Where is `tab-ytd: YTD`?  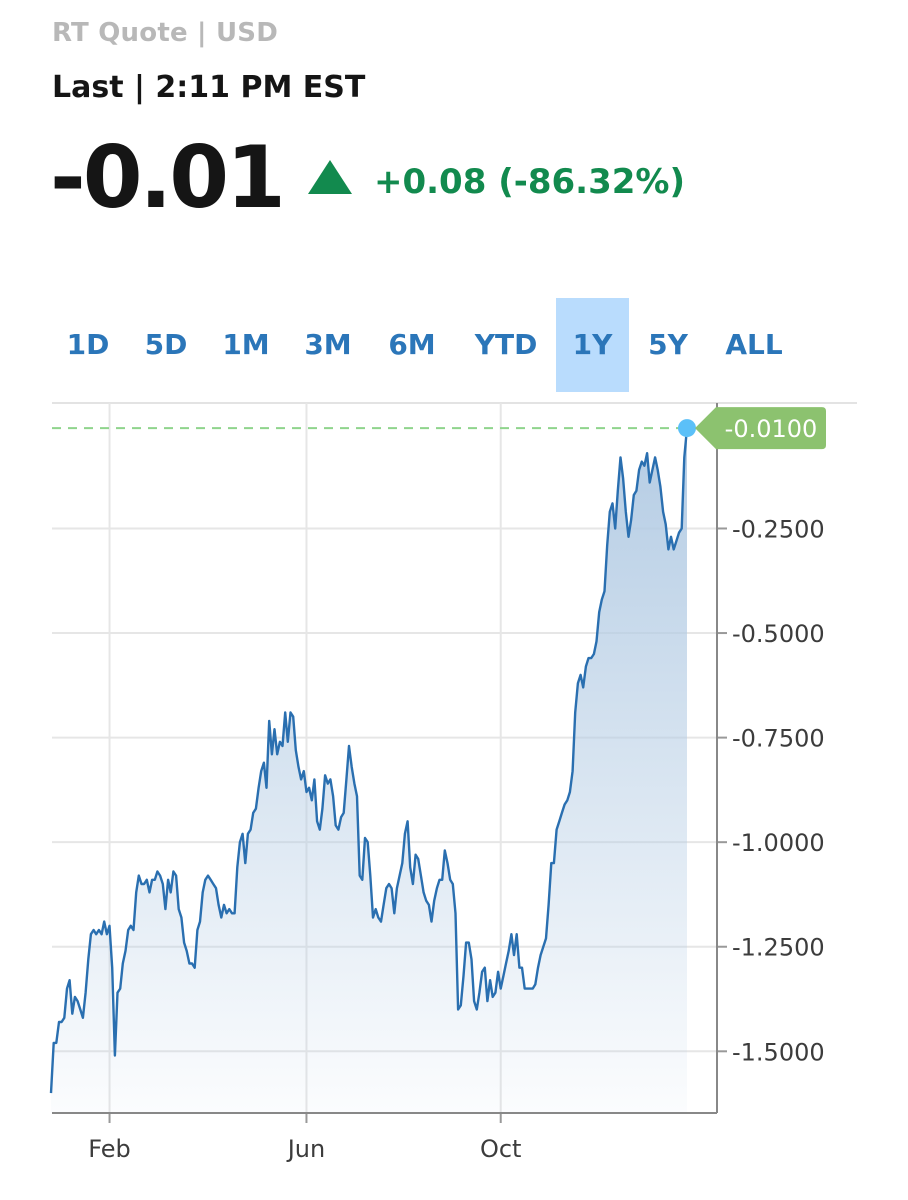 tab-ytd: YTD is located at coordinates (506, 344).